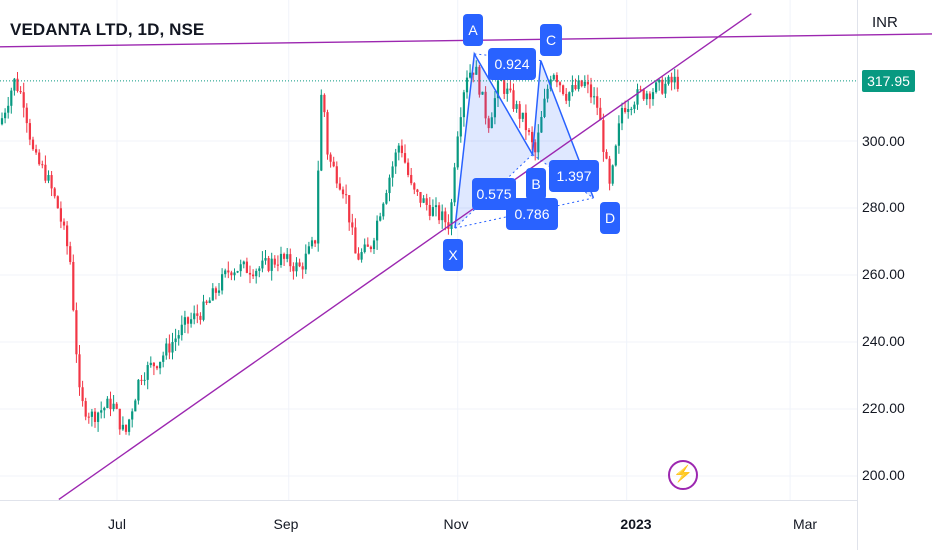  Describe the element at coordinates (574, 176) in the screenshot. I see `ratio-bcd: 1.397` at that location.